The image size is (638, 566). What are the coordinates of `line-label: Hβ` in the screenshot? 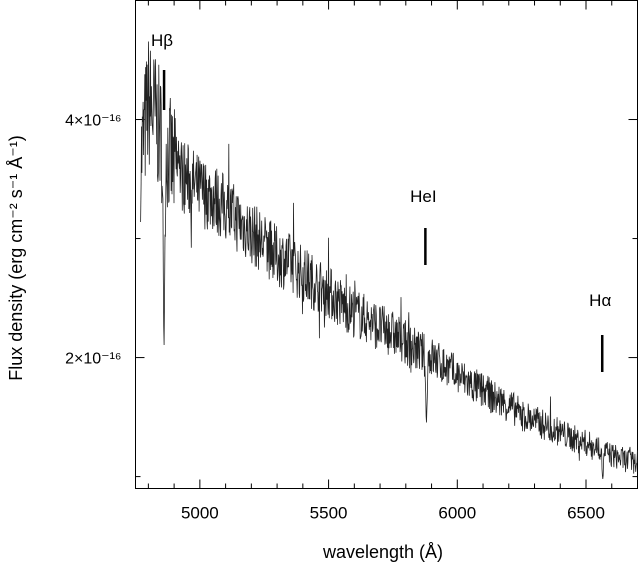 It's located at (162, 40).